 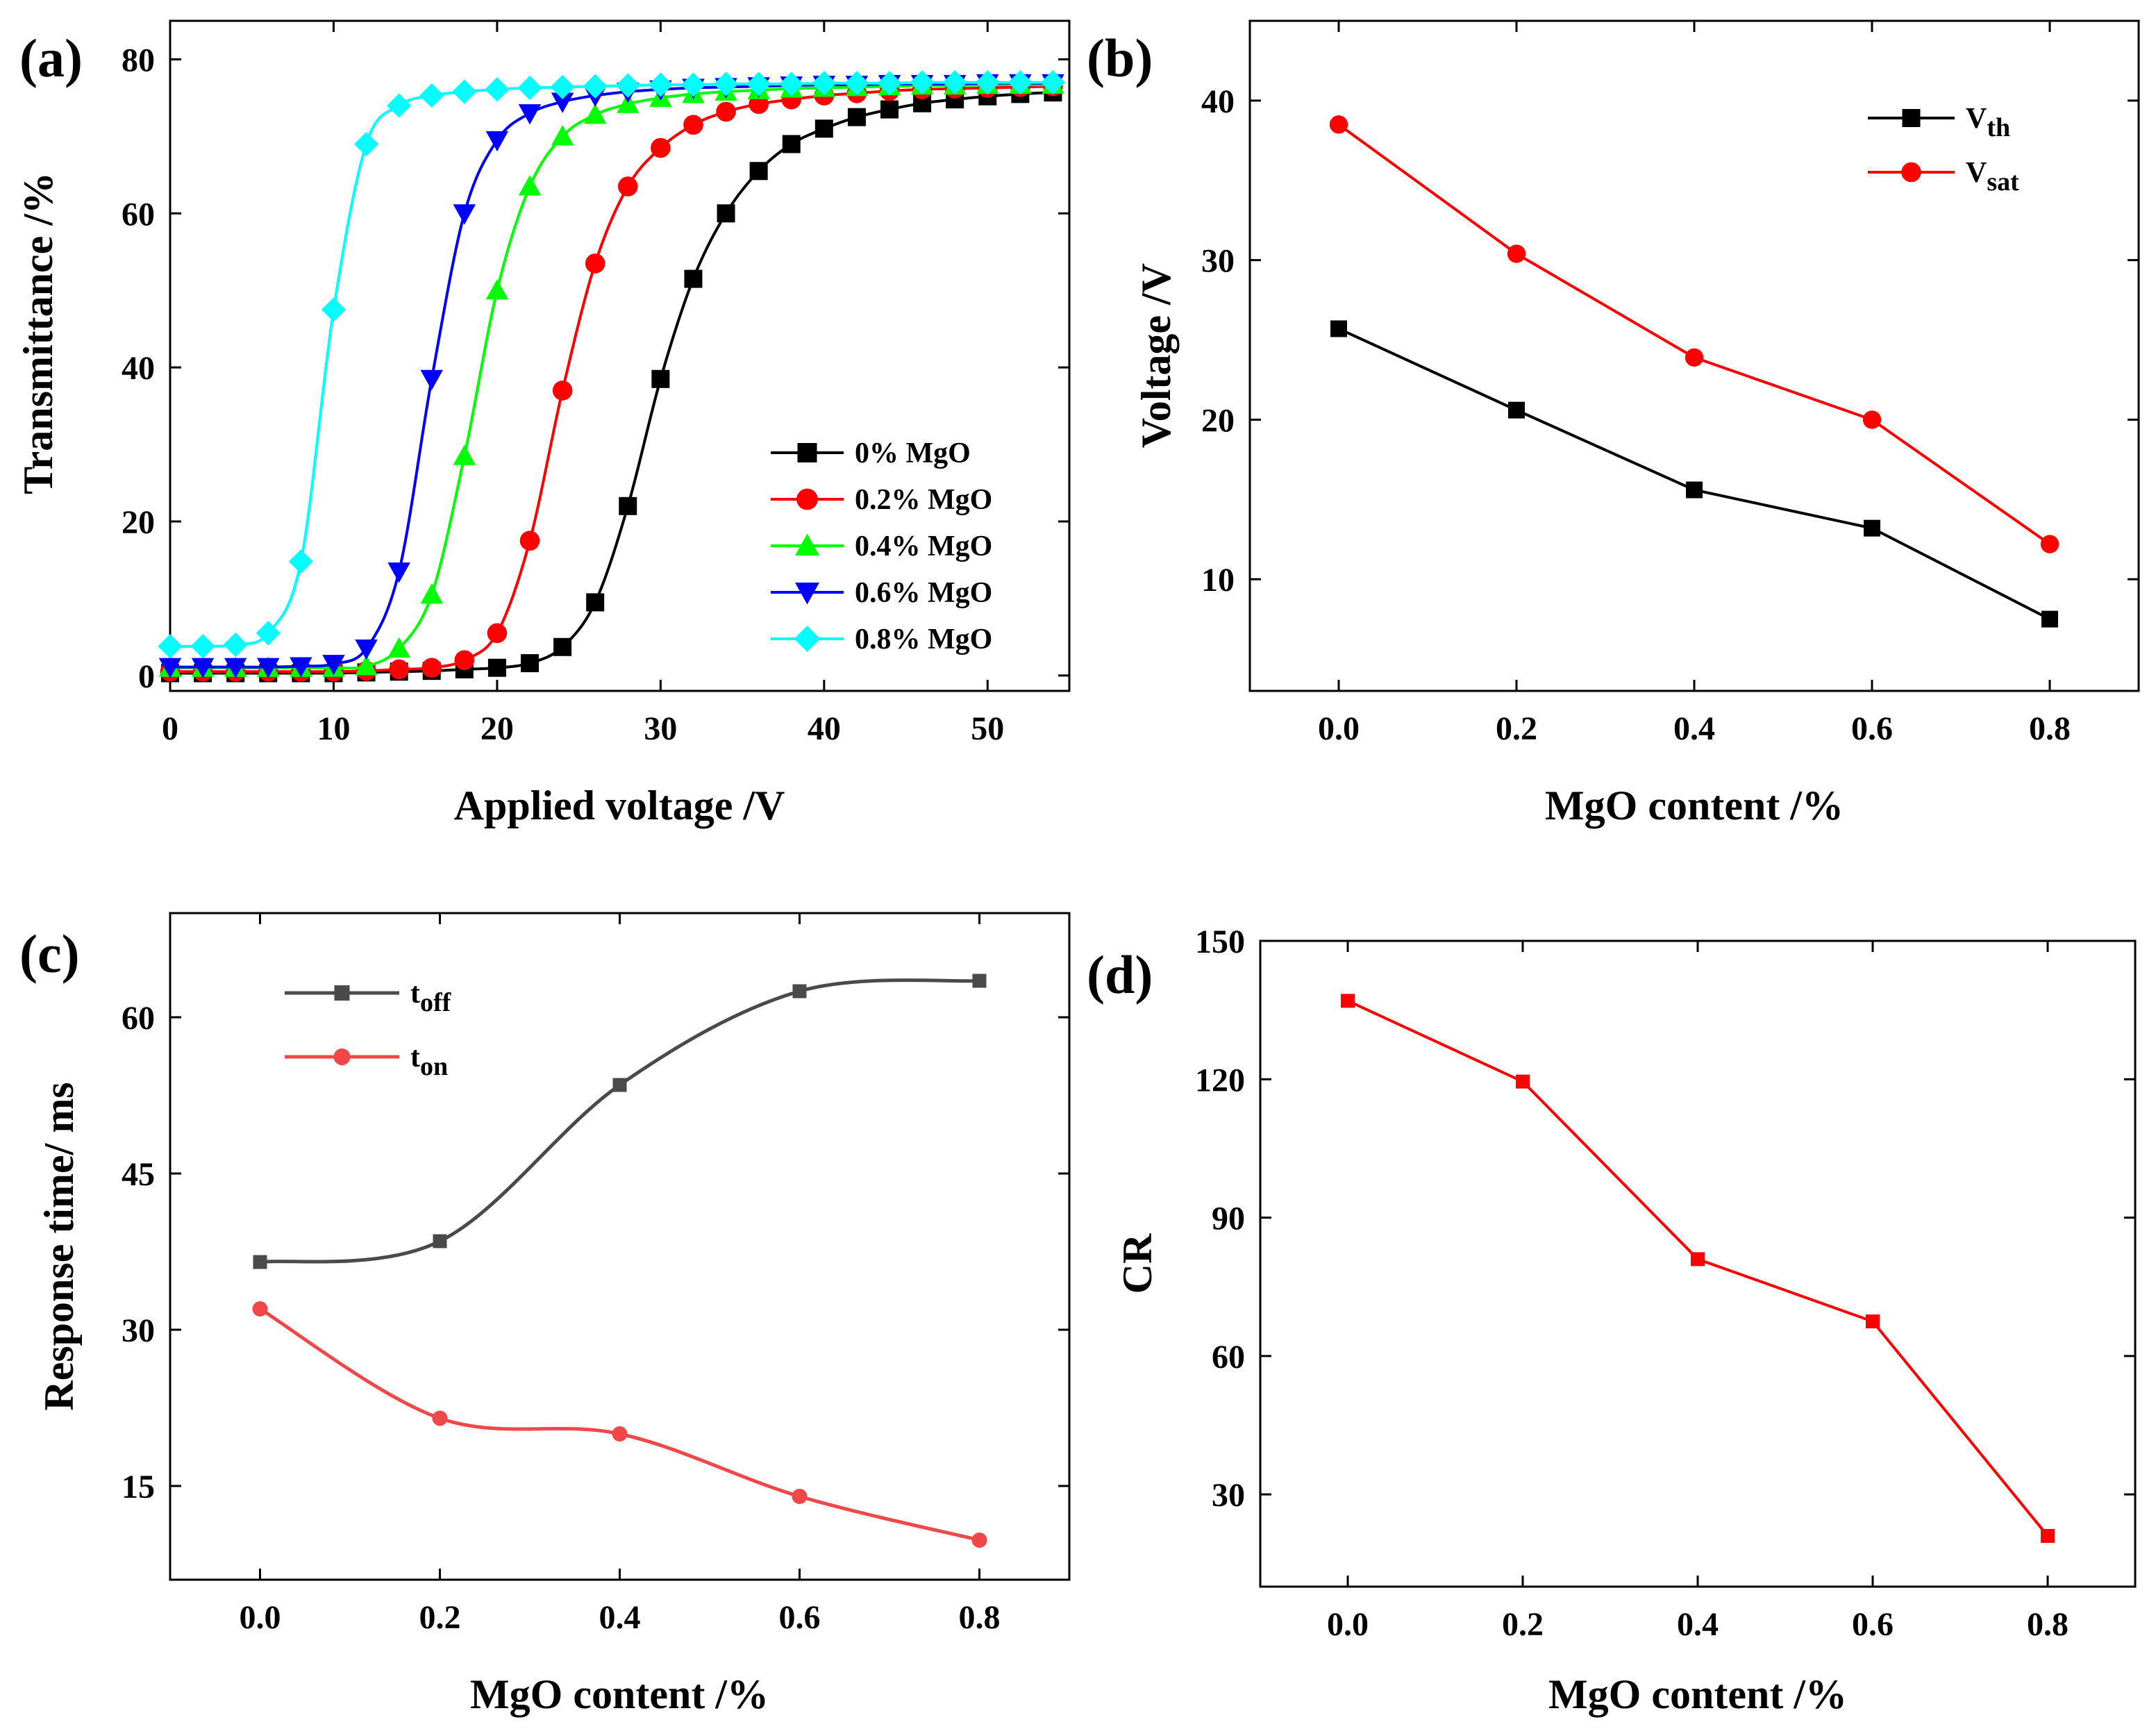 I want to click on x-axis-title: MgO content /%, so click(x=1698, y=1694).